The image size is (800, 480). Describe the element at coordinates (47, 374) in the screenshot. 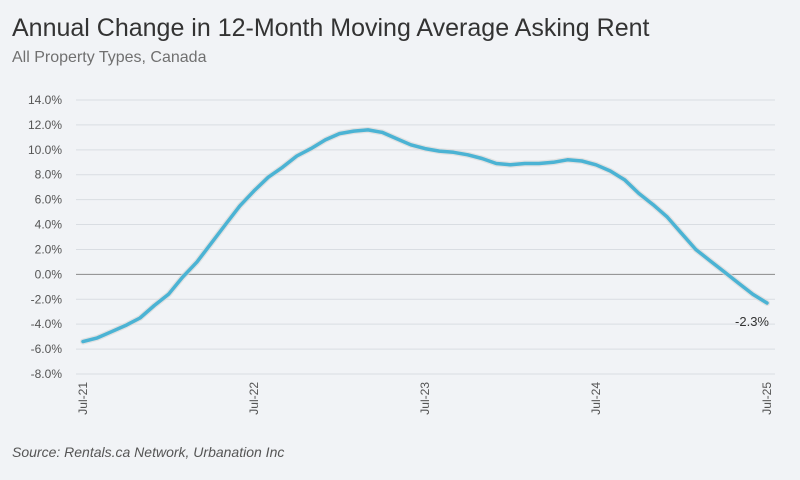

I see `y-tick-label: -8.0%` at that location.